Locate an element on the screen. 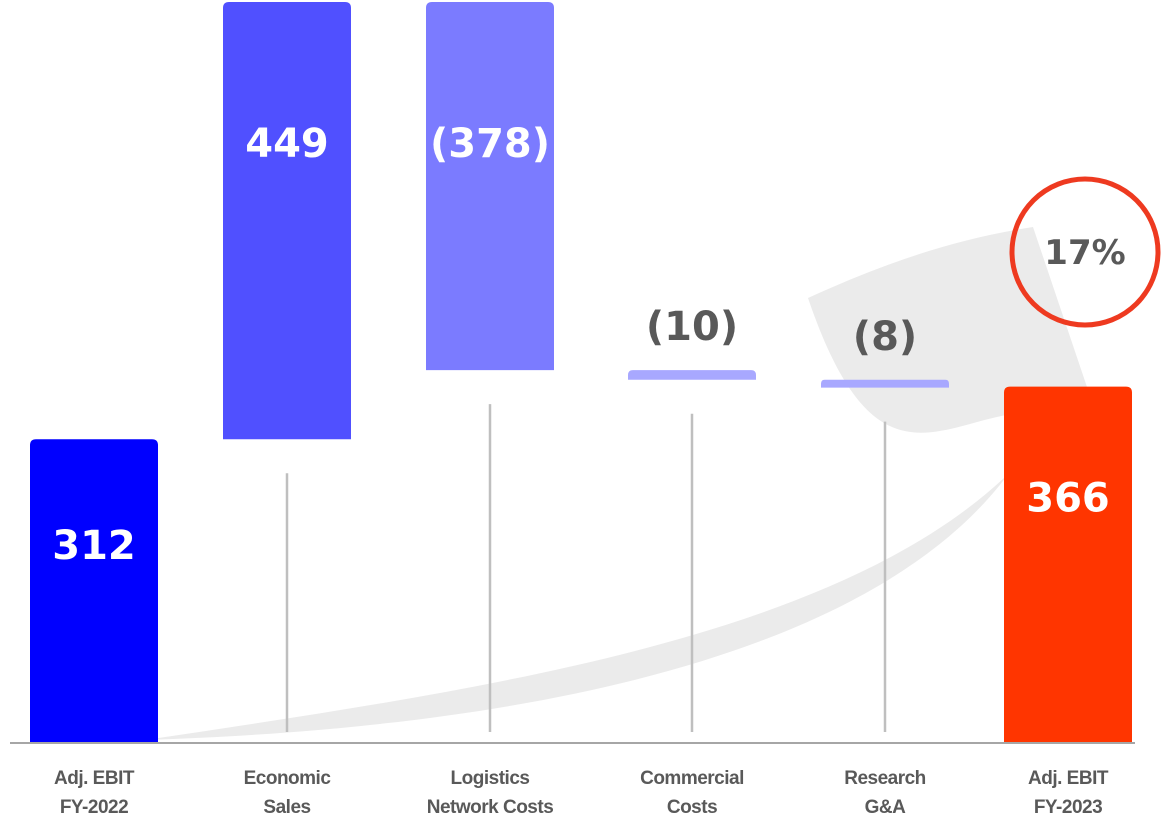 This screenshot has width=1163, height=822. bar-value-label: 312 is located at coordinates (94, 546).